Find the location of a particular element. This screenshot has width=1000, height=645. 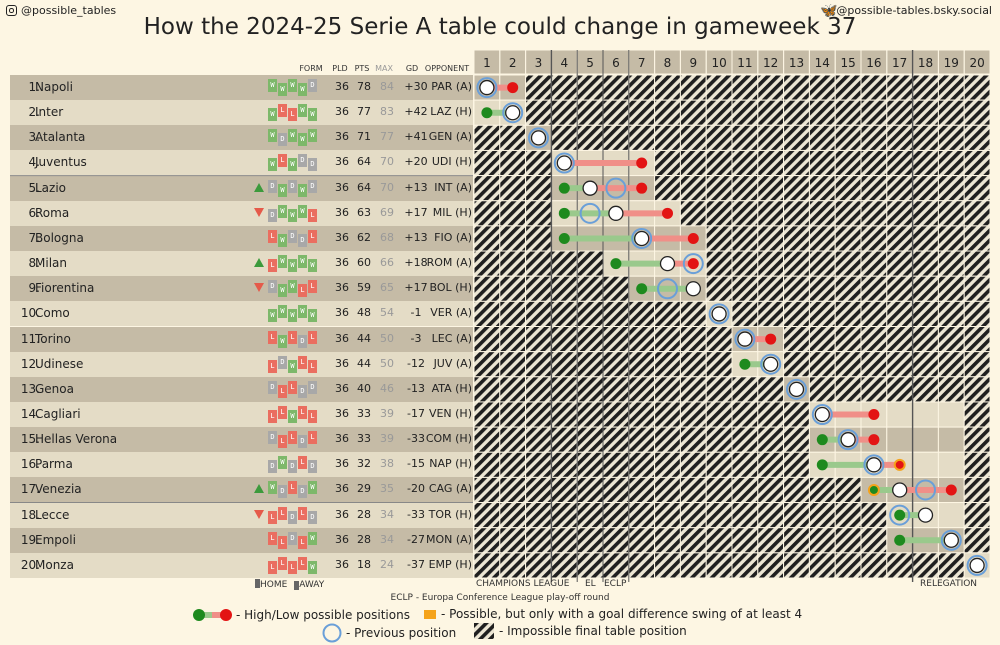

team-name: Udinese is located at coordinates (59, 363).